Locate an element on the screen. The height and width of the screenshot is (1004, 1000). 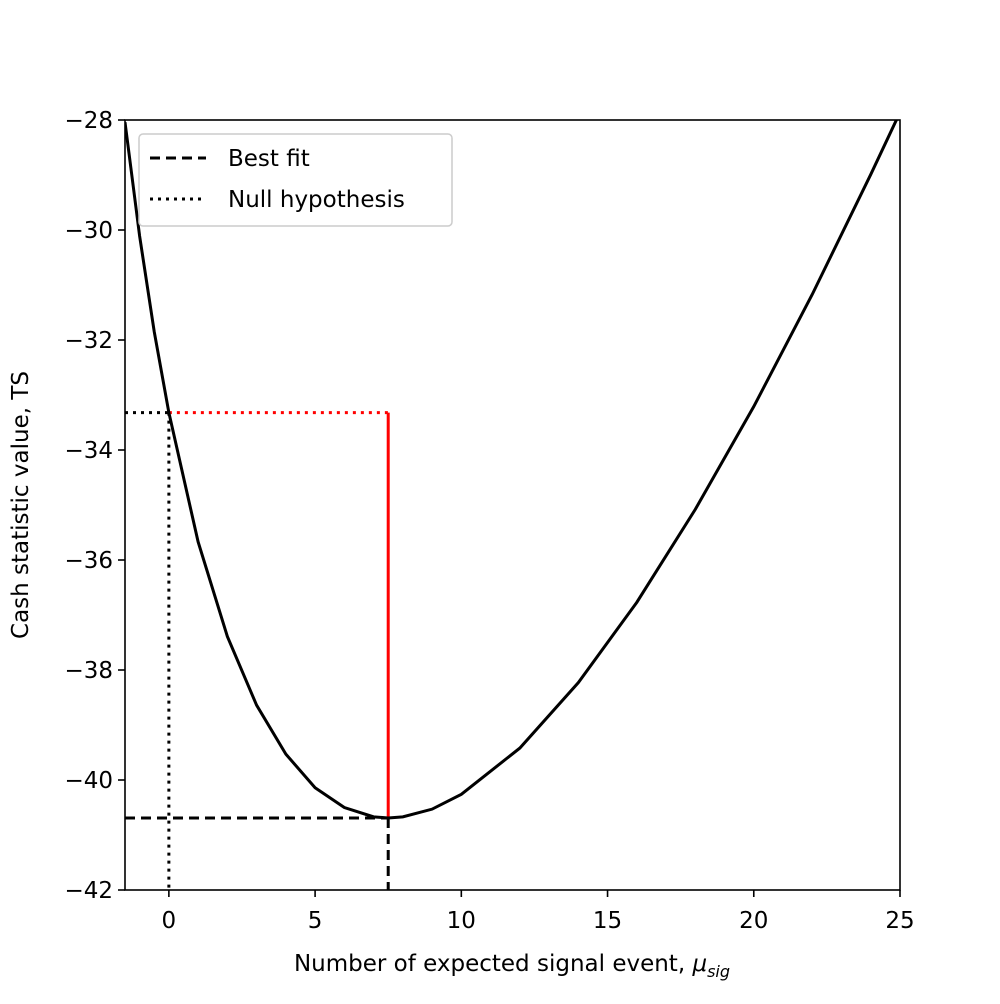
legend: Best fit Null hypothesis is located at coordinates (295, 180).